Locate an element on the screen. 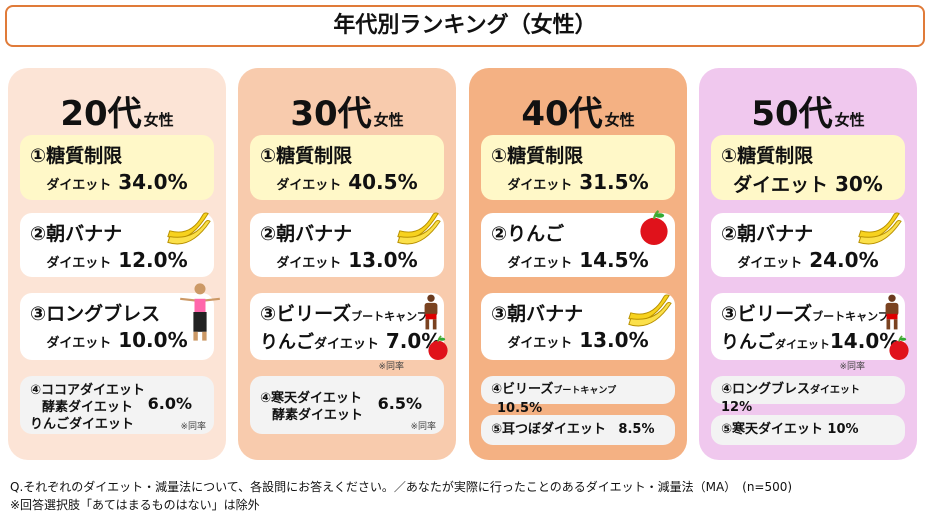 The width and height of the screenshot is (940, 520). age: 30代 is located at coordinates (331, 114).